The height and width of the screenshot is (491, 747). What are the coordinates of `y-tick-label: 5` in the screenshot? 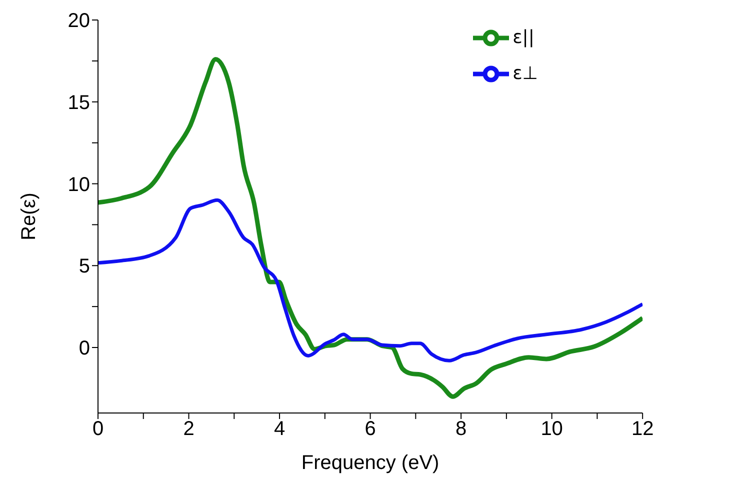 It's located at (84, 267).